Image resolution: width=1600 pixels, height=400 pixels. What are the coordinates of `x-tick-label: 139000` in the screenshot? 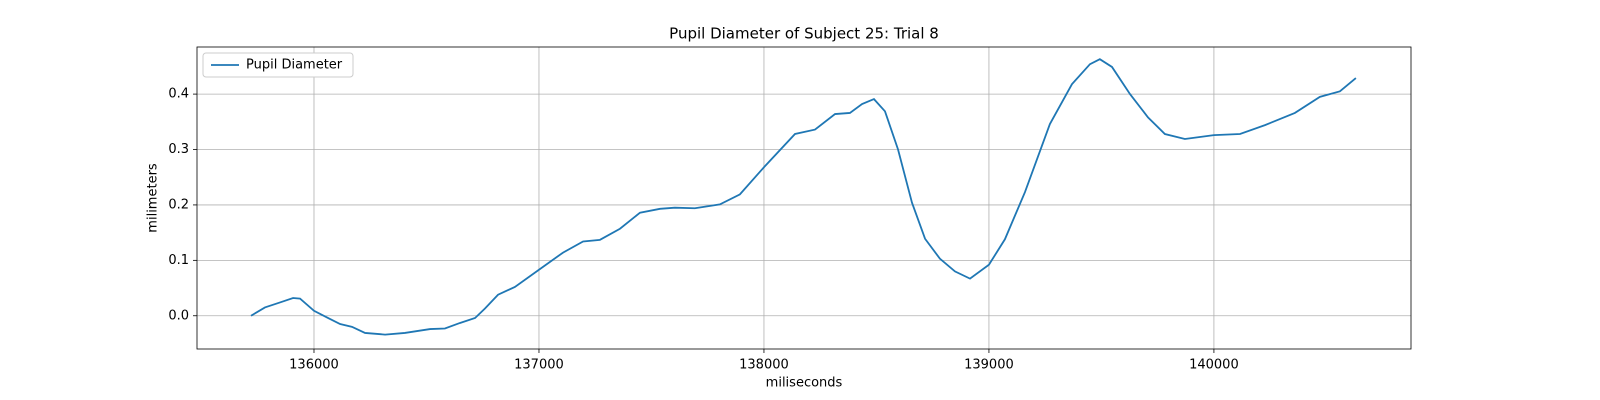 It's located at (989, 365).